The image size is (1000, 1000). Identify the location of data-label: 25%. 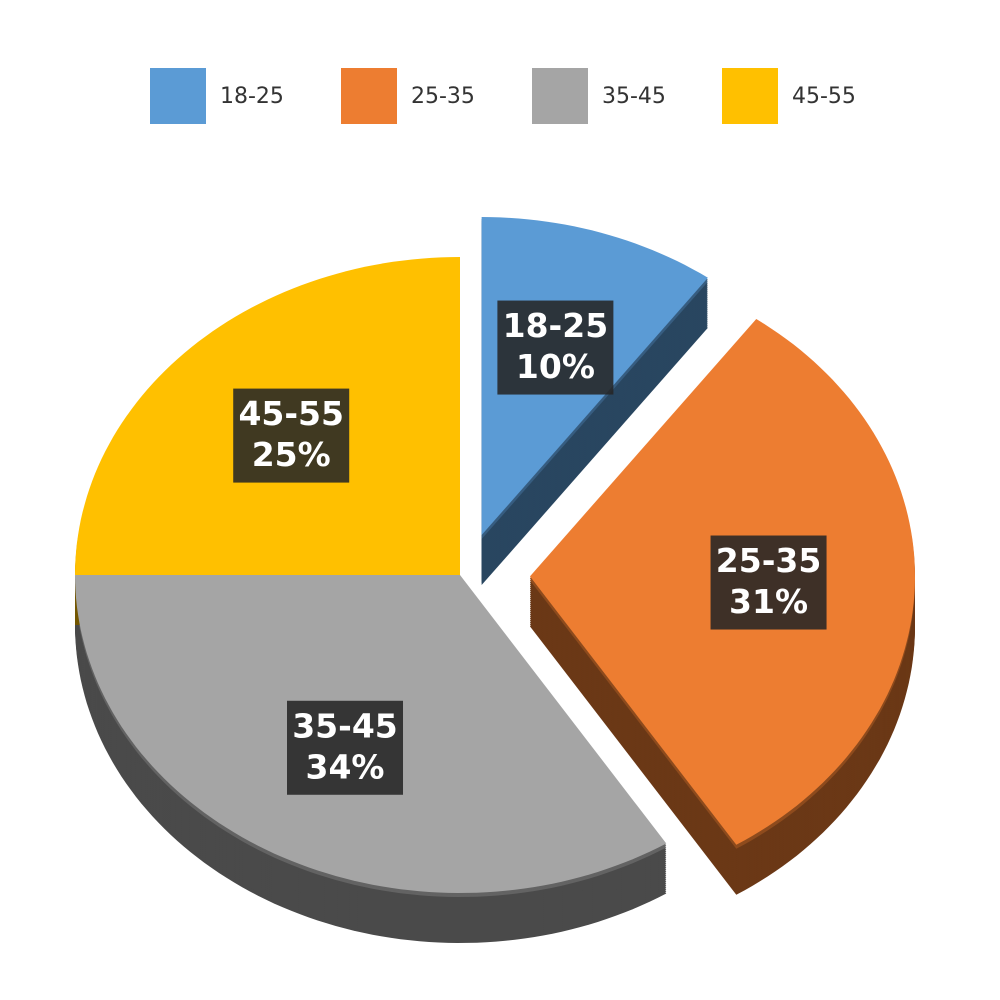
(291, 454).